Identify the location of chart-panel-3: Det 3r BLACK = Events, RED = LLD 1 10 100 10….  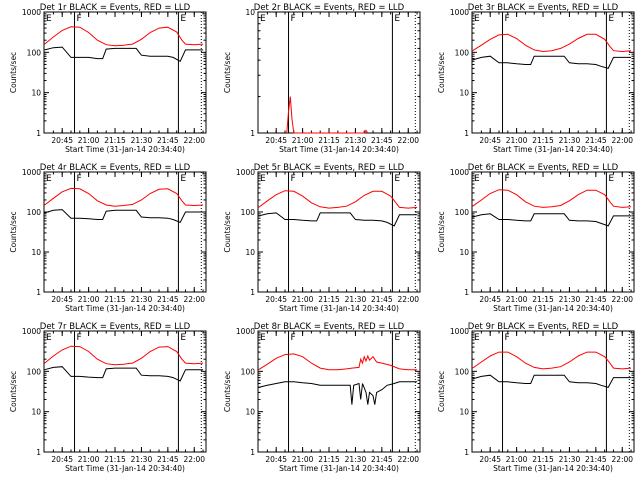
(536, 78).